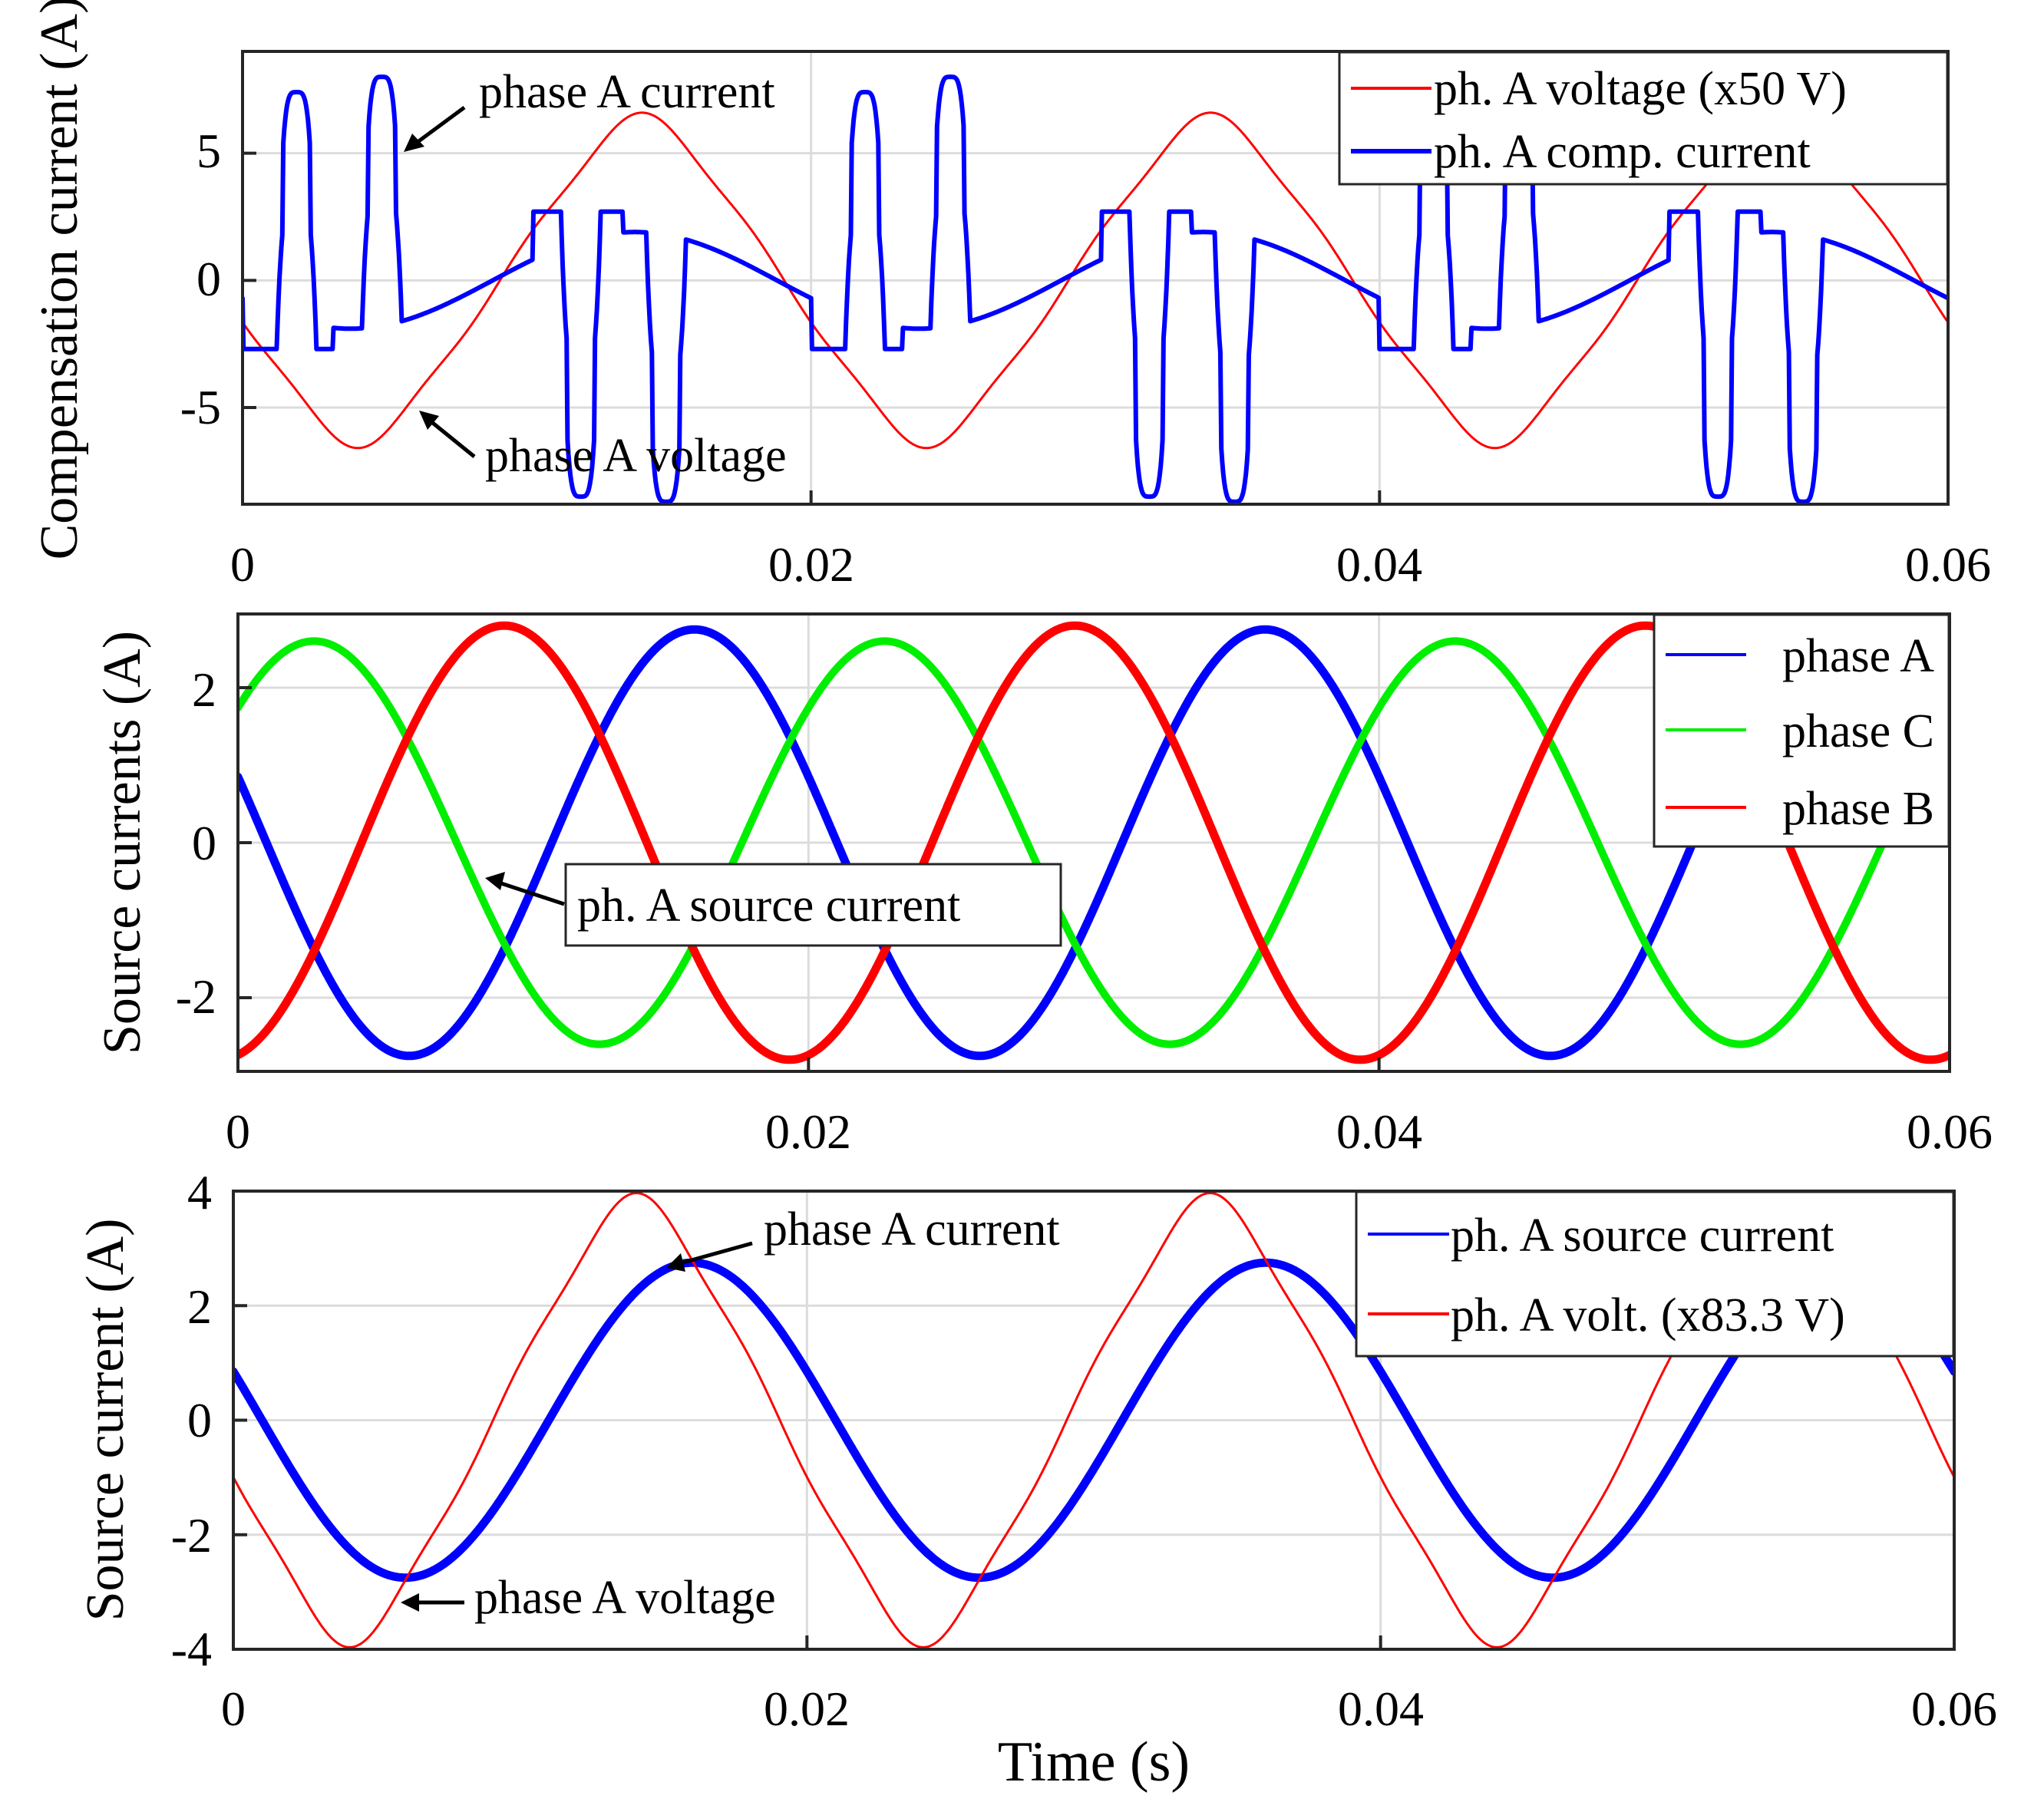  Describe the element at coordinates (1094, 1762) in the screenshot. I see `x-axis-label: Time (s)` at that location.